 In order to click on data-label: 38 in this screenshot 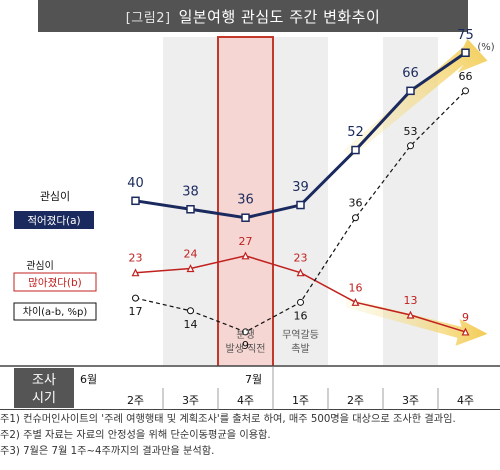, I will do `click(190, 191)`.